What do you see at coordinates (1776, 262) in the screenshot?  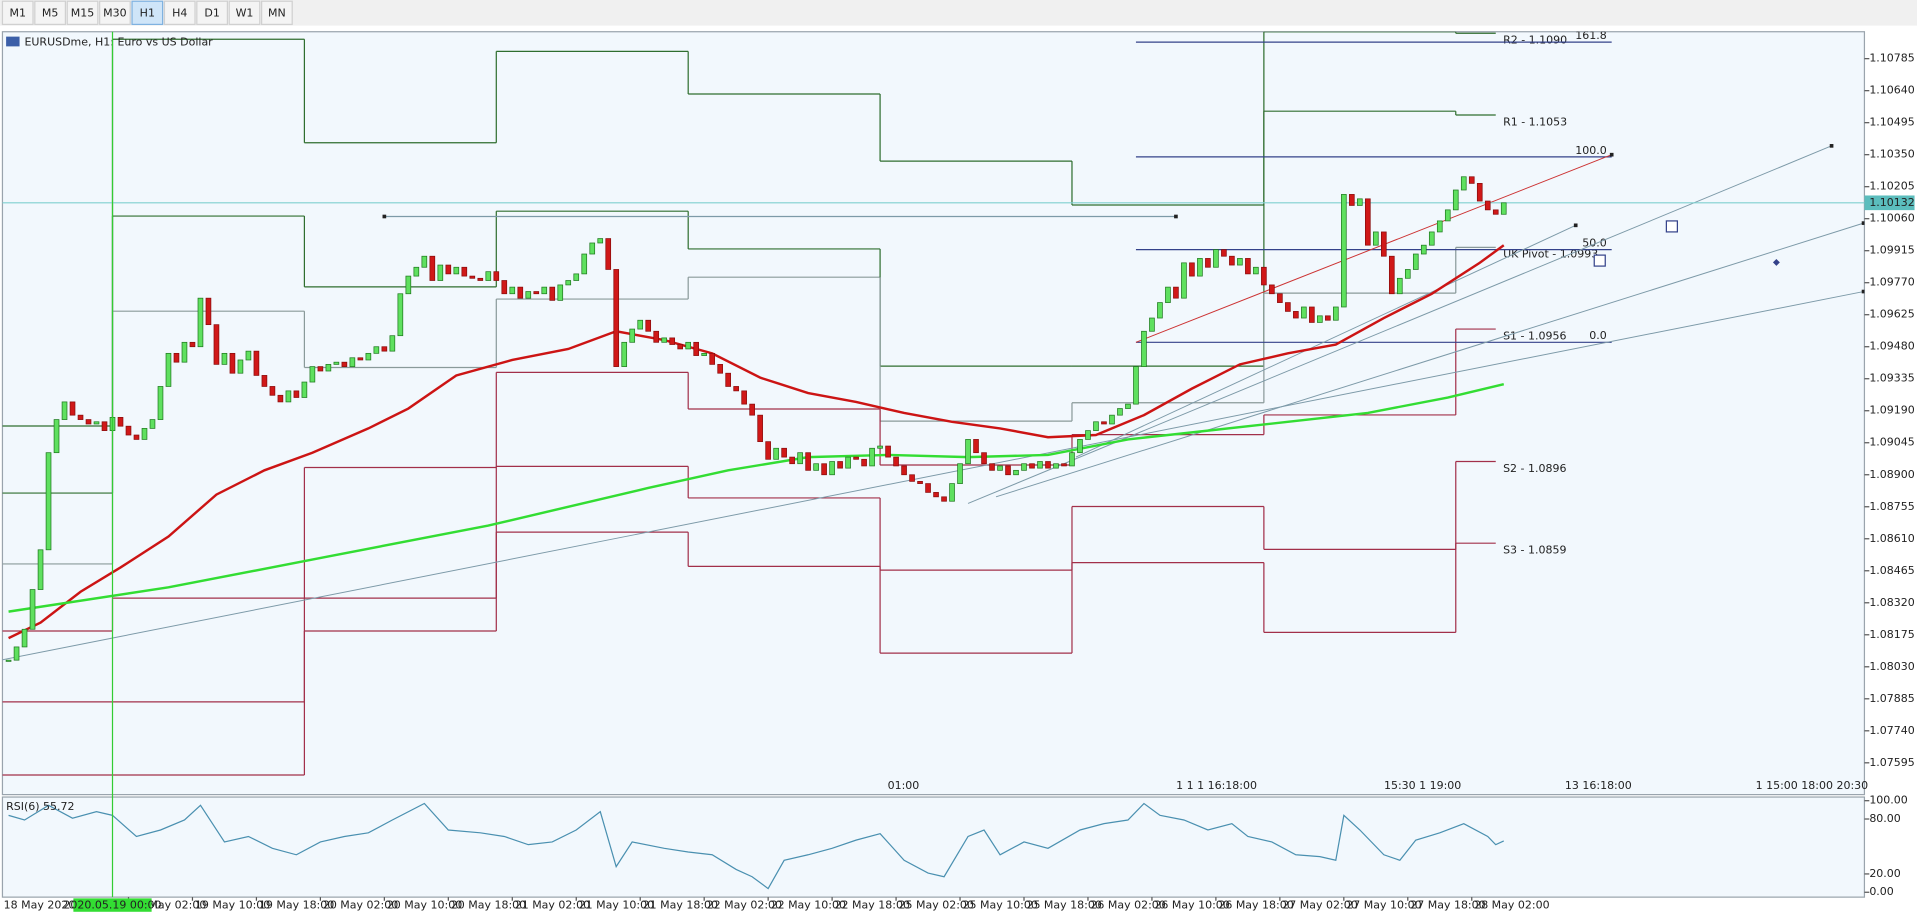 I see `object-icon` at bounding box center [1776, 262].